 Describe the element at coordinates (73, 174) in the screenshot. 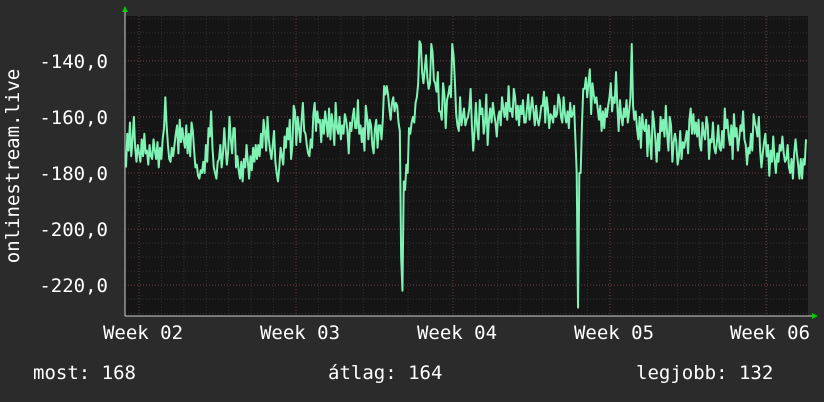

I see `y-tick-label: -180,0` at that location.